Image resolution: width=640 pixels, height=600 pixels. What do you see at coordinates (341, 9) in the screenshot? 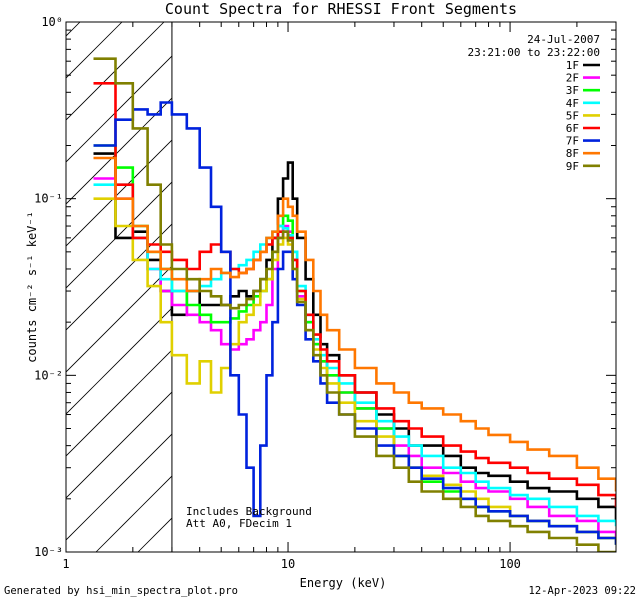
I see `chart-title: Count Spectra for RHESSI Front Segments` at bounding box center [341, 9].